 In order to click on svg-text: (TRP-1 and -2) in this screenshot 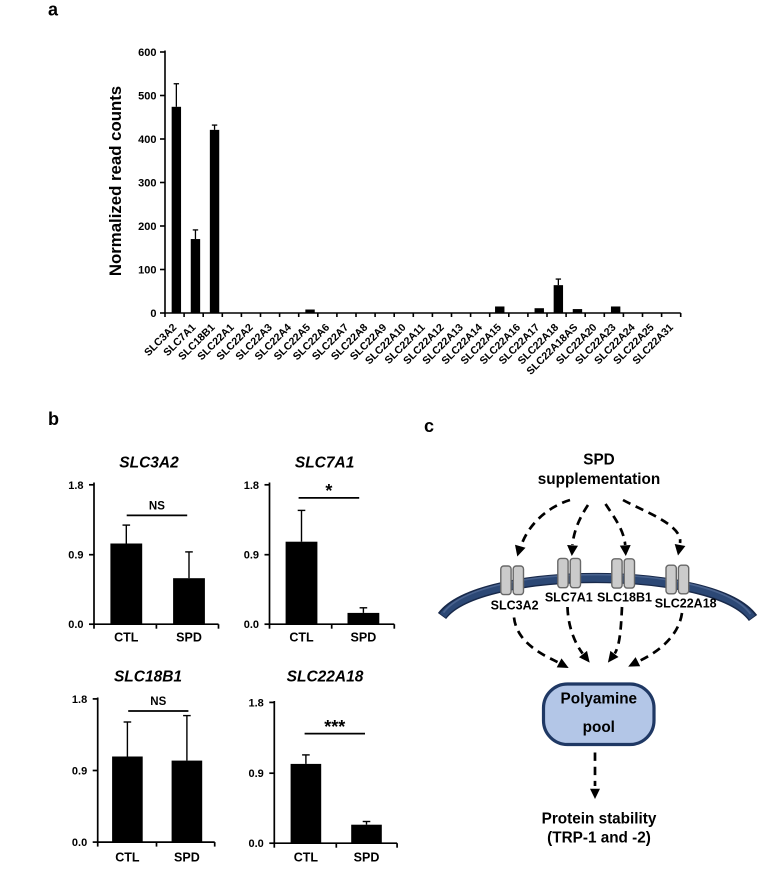, I will do `click(599, 838)`.